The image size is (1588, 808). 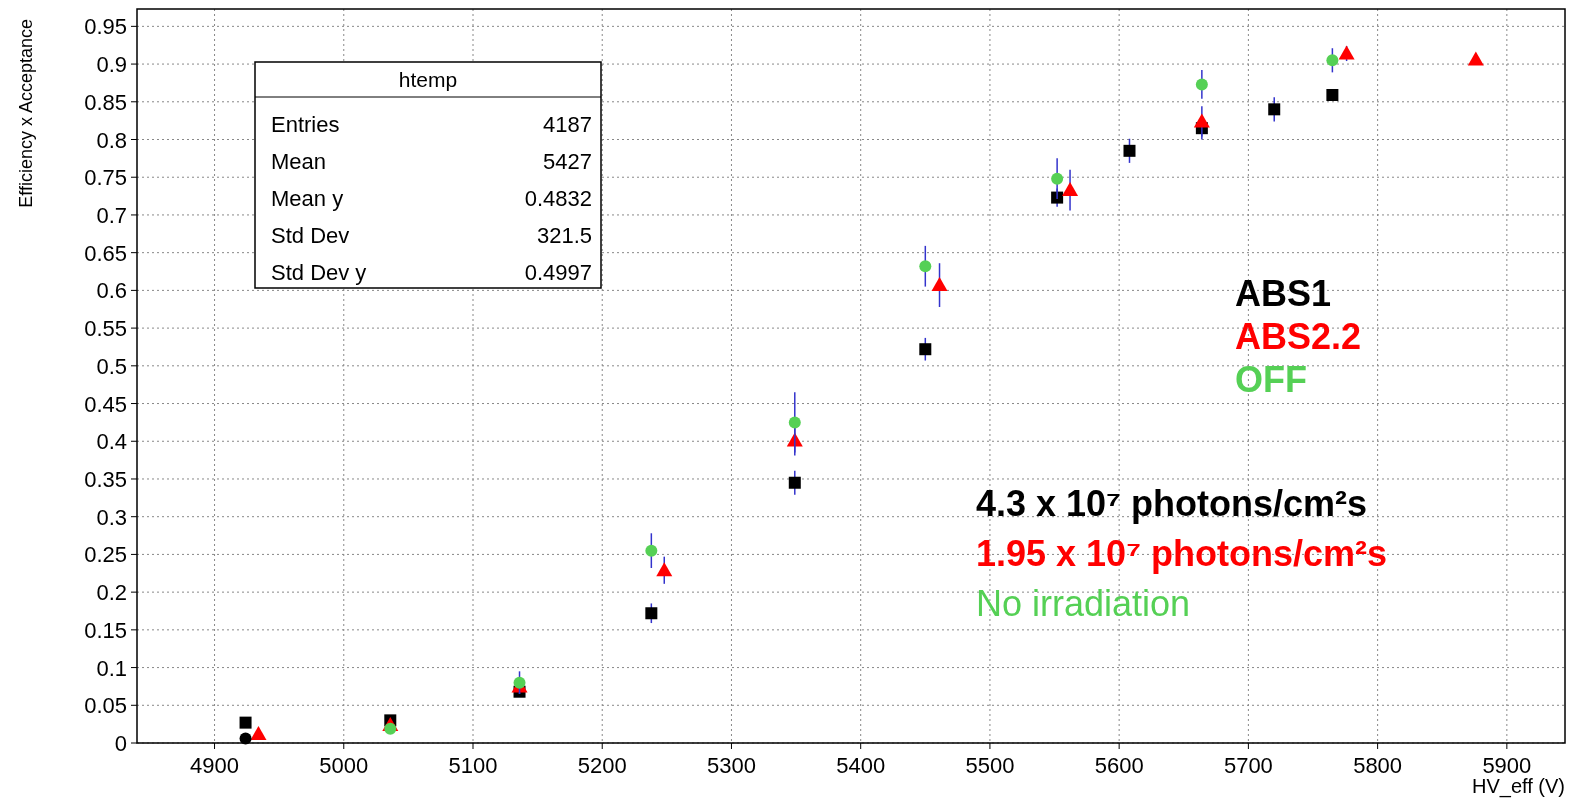 I want to click on y-tick-label: 0.4, so click(x=111, y=442).